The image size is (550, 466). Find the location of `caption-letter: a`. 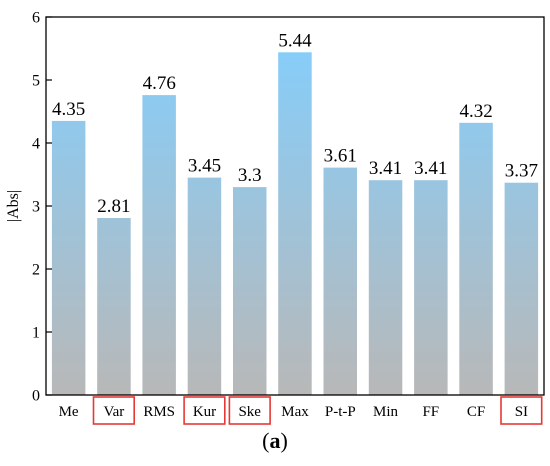

caption-letter: a is located at coordinates (275, 440).